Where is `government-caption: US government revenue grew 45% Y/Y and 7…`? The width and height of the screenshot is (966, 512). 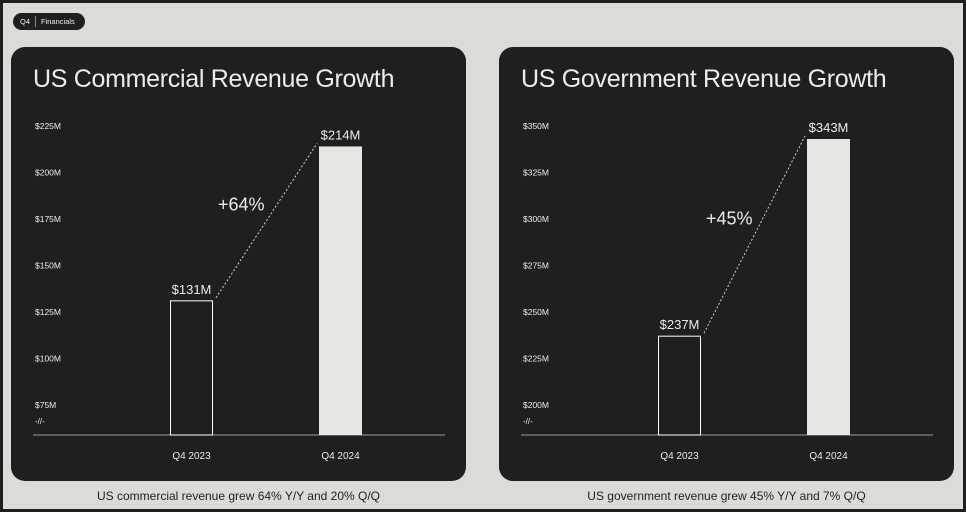 government-caption: US government revenue grew 45% Y/Y and 7… is located at coordinates (726, 496).